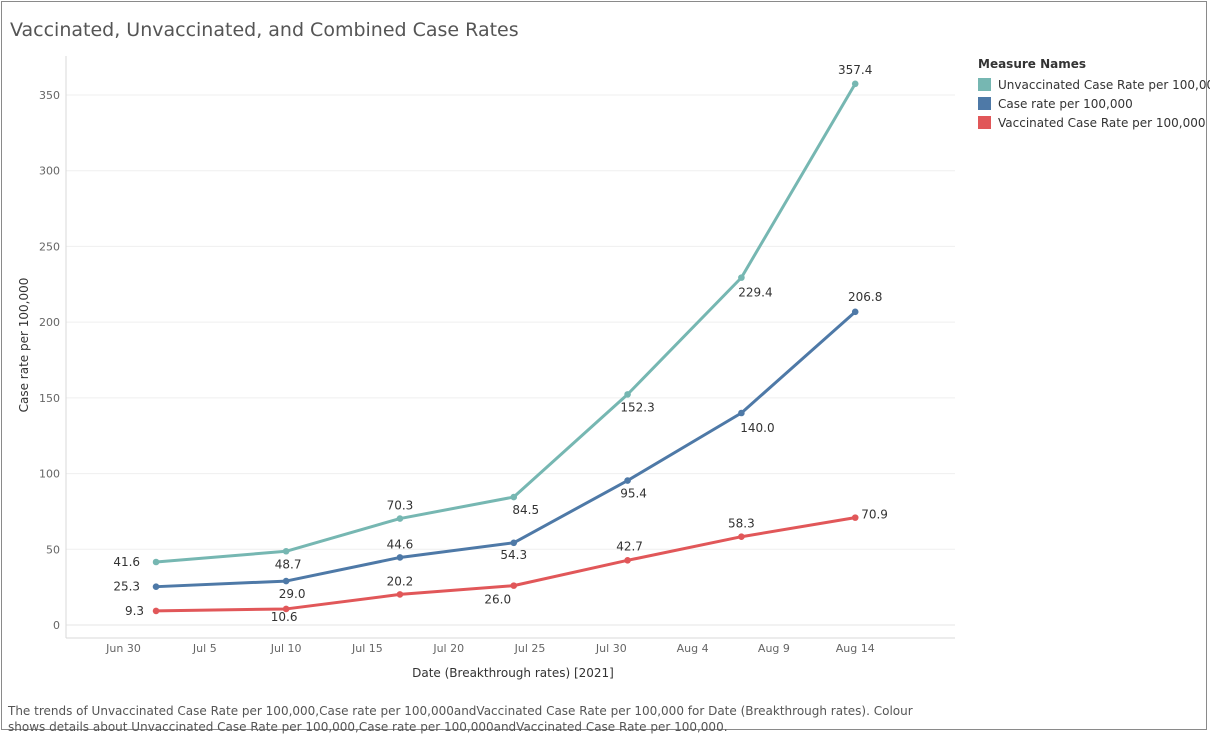 The width and height of the screenshot is (1210, 735). What do you see at coordinates (1104, 84) in the screenshot?
I see `legend-label-unvaccinated: Unvaccinated Case Rate per 100,000` at bounding box center [1104, 84].